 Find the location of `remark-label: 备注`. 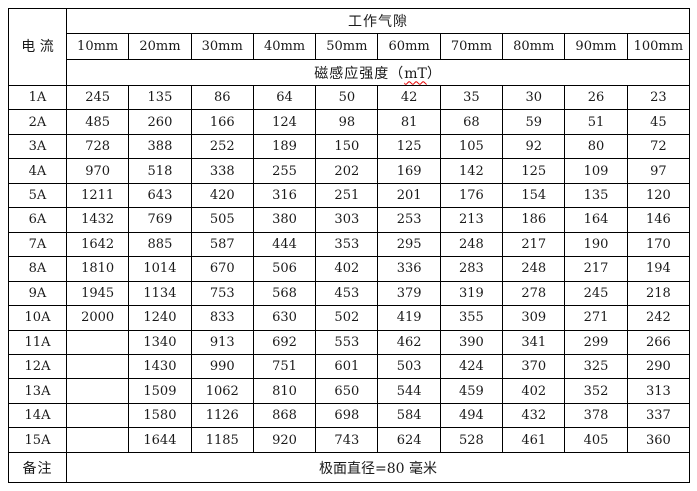

remark-label: 备注 is located at coordinates (37, 467).